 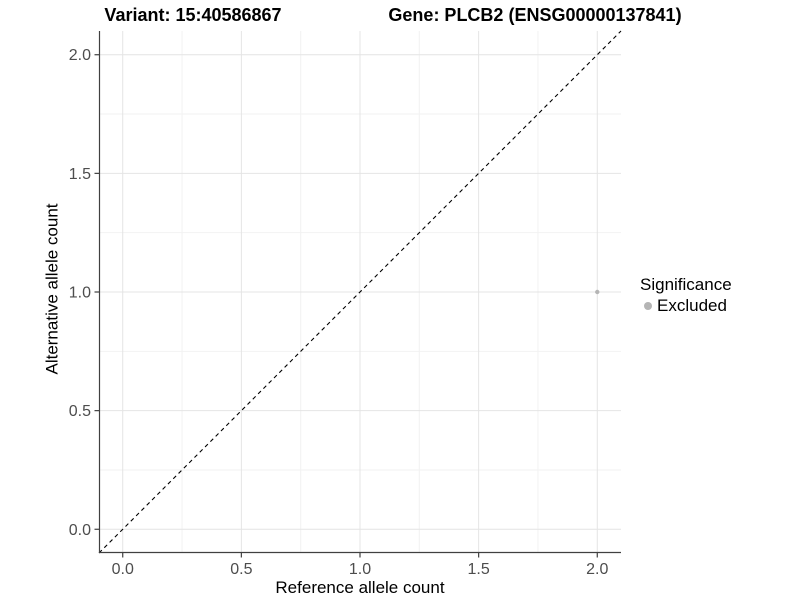 I want to click on y-tick-label: 1.0, so click(x=80, y=293).